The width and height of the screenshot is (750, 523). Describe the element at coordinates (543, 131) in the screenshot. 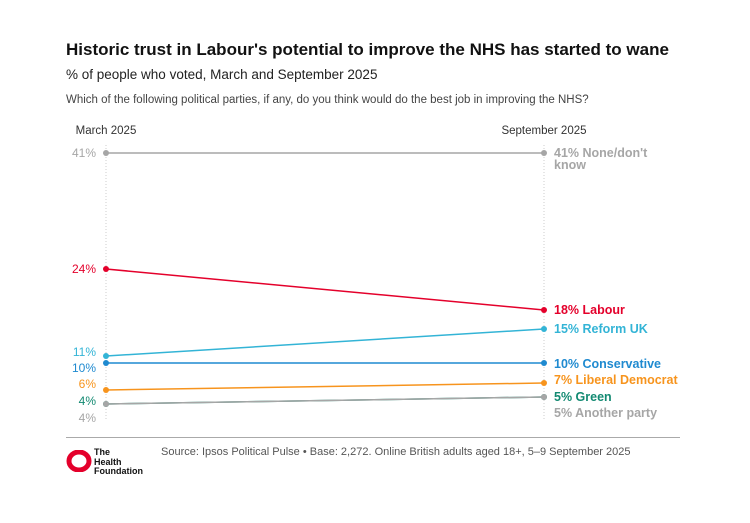

I see `x-label-end: September 2025` at that location.